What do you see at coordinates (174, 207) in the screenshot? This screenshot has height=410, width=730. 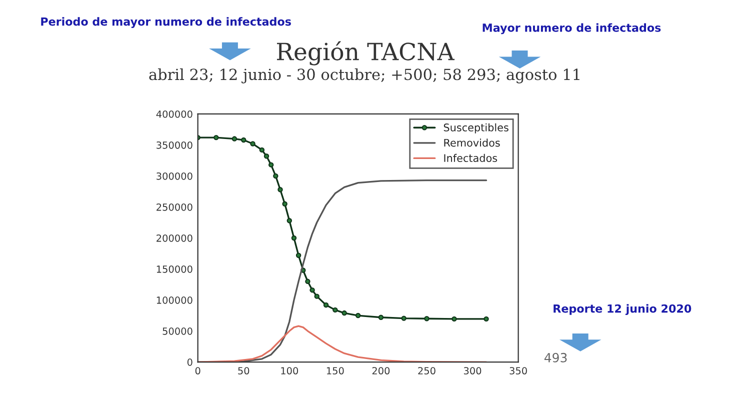 I see `y-tick-label: 250000` at bounding box center [174, 207].